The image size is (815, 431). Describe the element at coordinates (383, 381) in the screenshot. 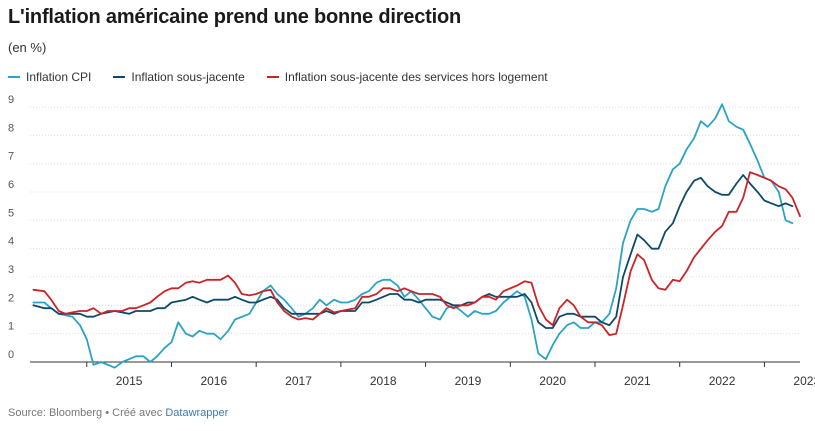

I see `x-tick-label-3: 2018` at that location.